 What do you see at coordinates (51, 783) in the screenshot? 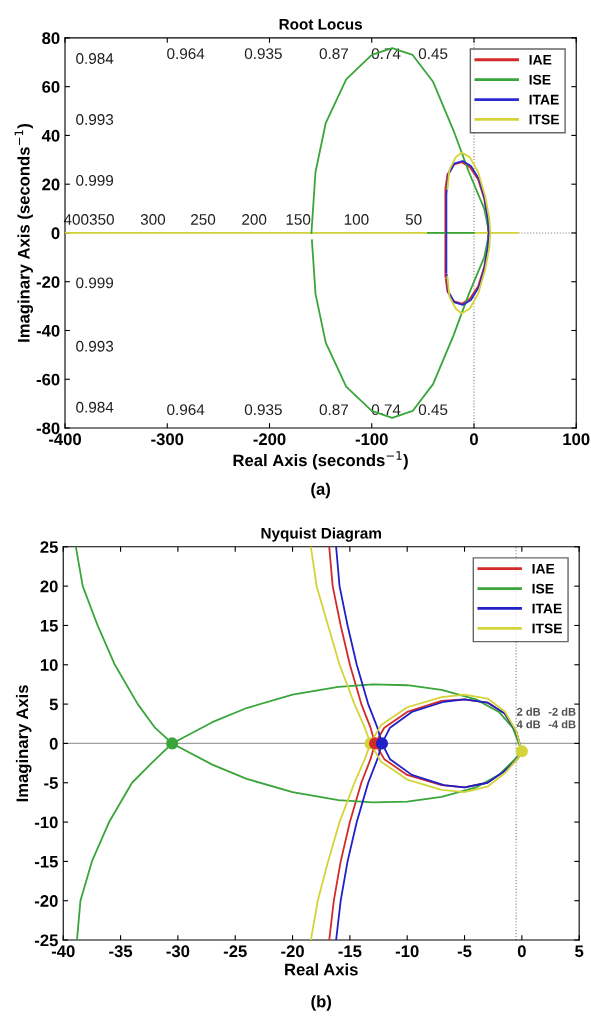
I see `y-tick-label: -5` at bounding box center [51, 783].